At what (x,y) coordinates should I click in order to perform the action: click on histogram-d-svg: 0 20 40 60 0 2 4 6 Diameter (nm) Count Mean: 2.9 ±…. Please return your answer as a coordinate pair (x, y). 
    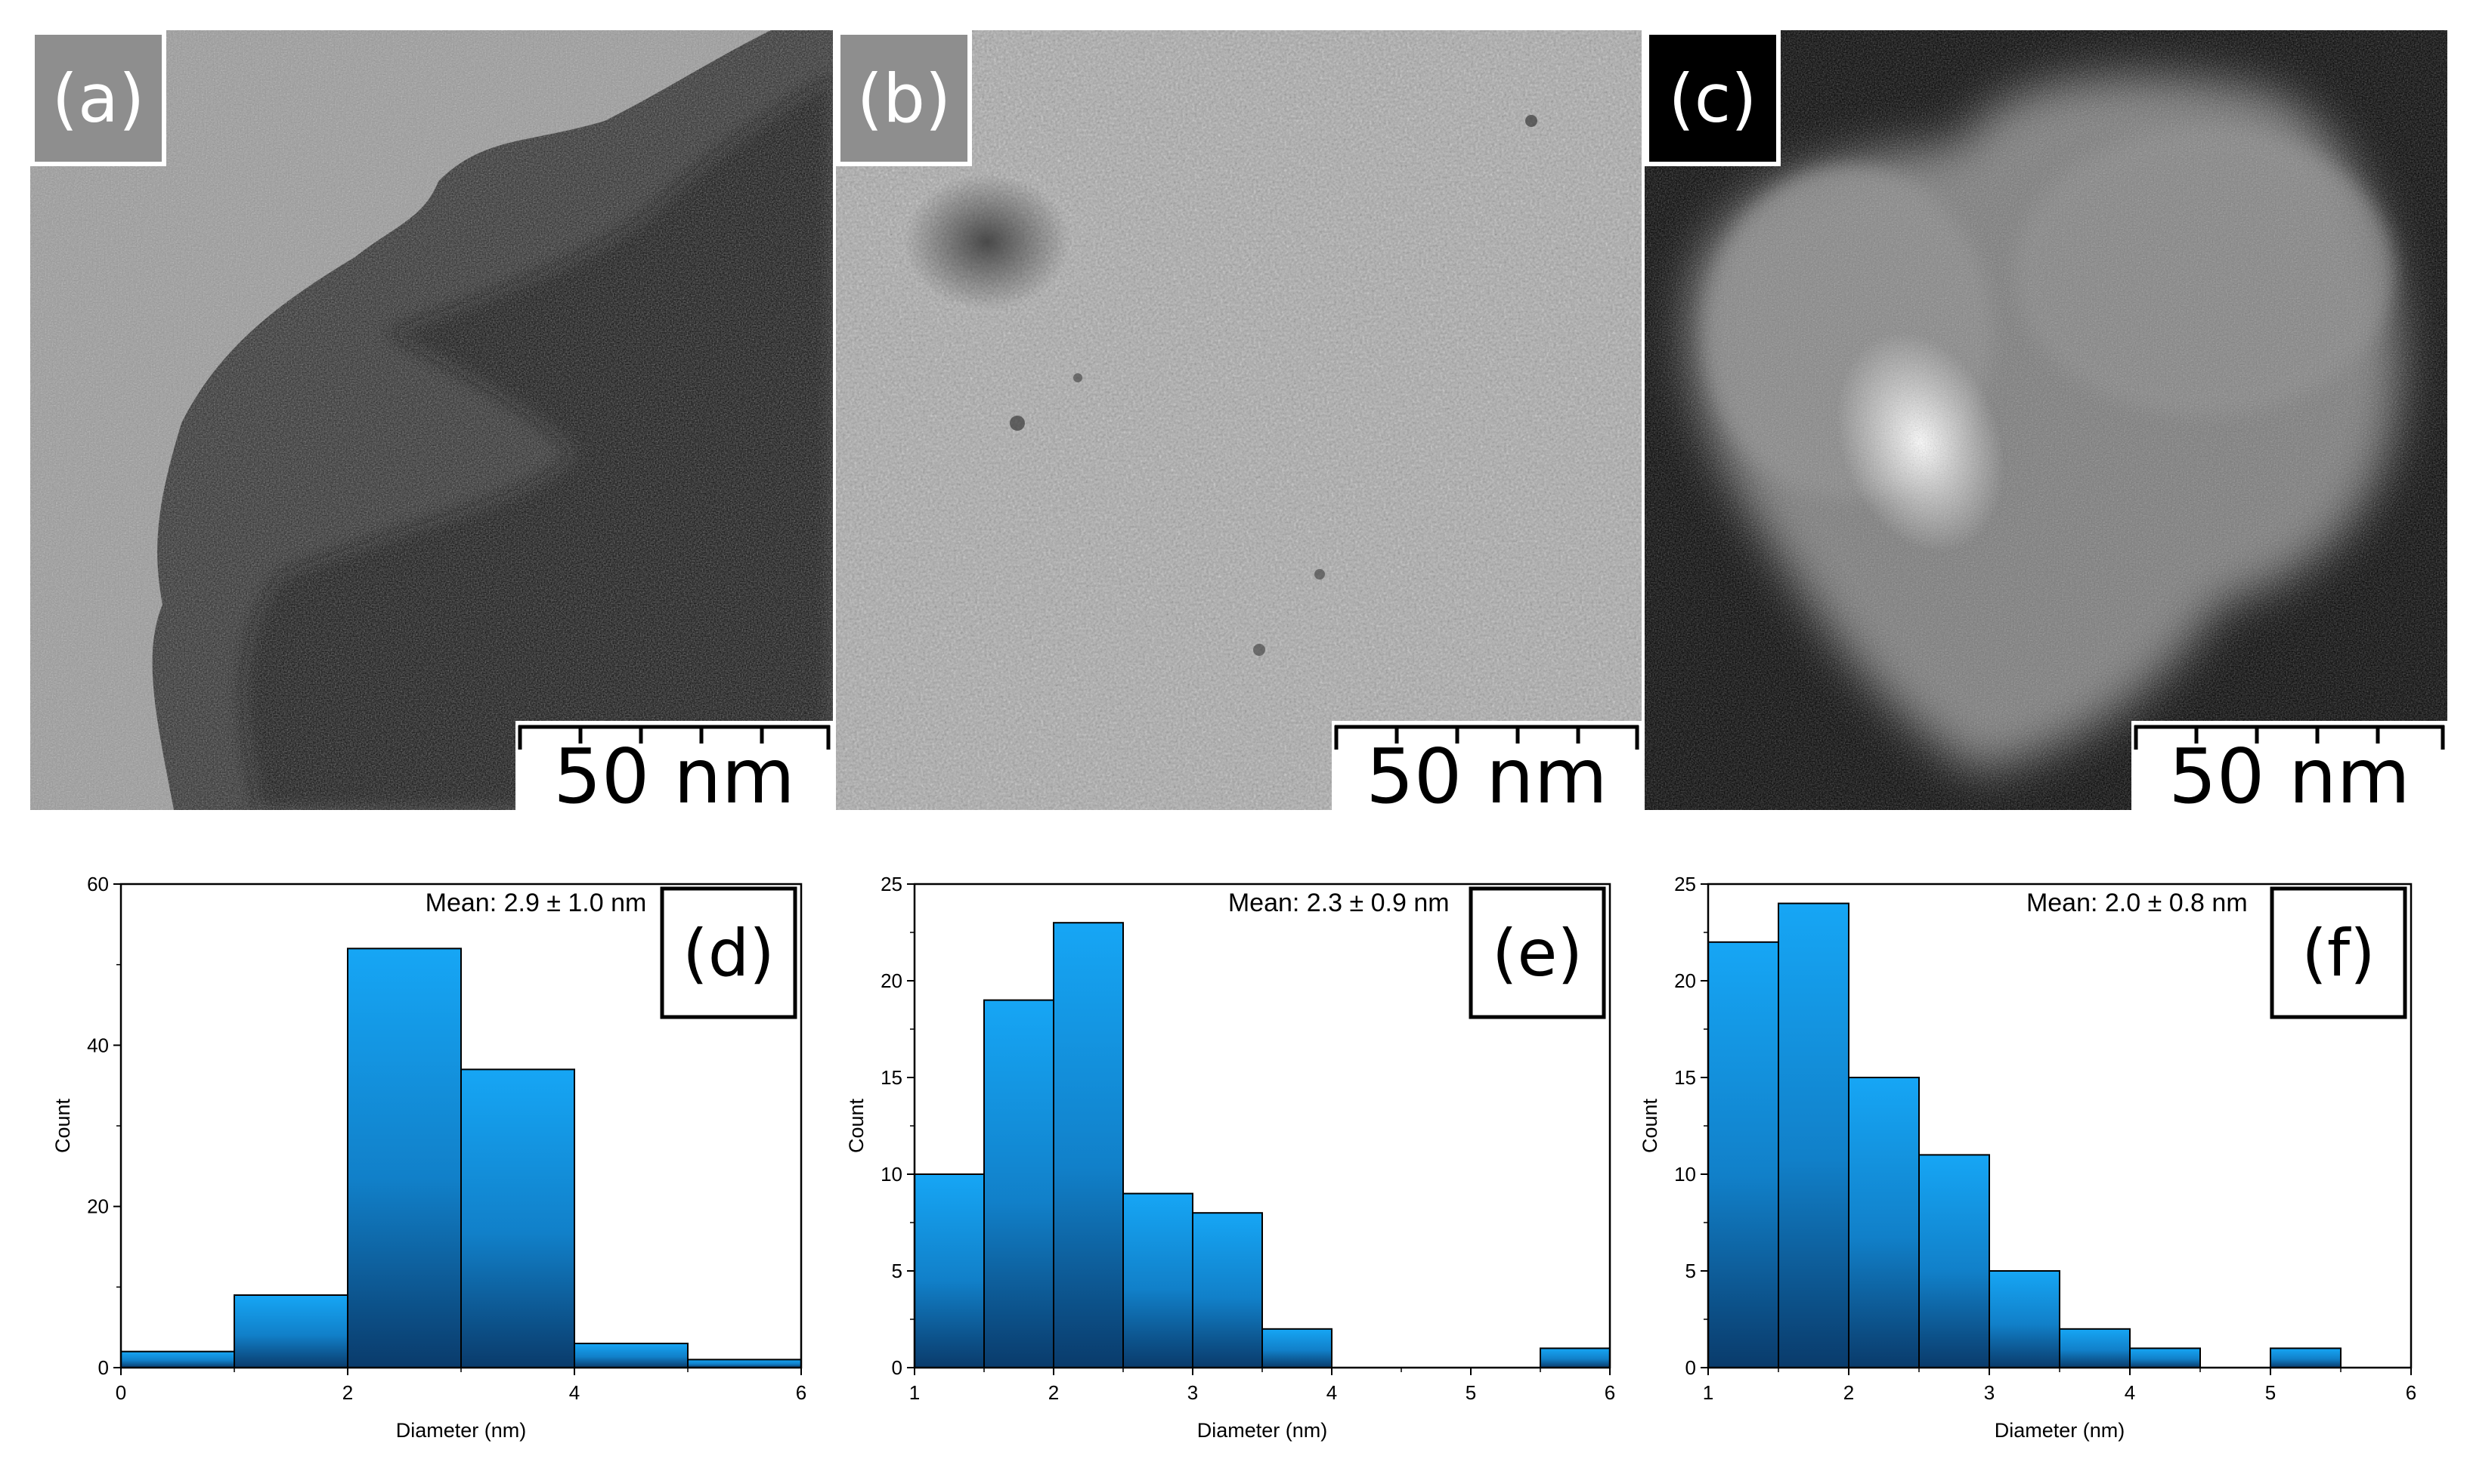
    Looking at the image, I should click on (428, 1157).